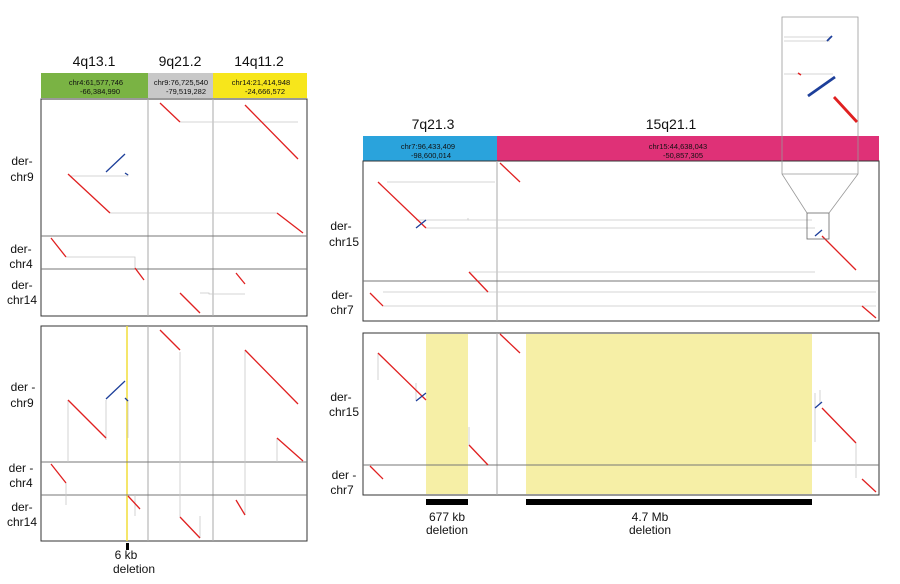  I want to click on chr7-coord-end: -98,600,014, so click(431, 155).